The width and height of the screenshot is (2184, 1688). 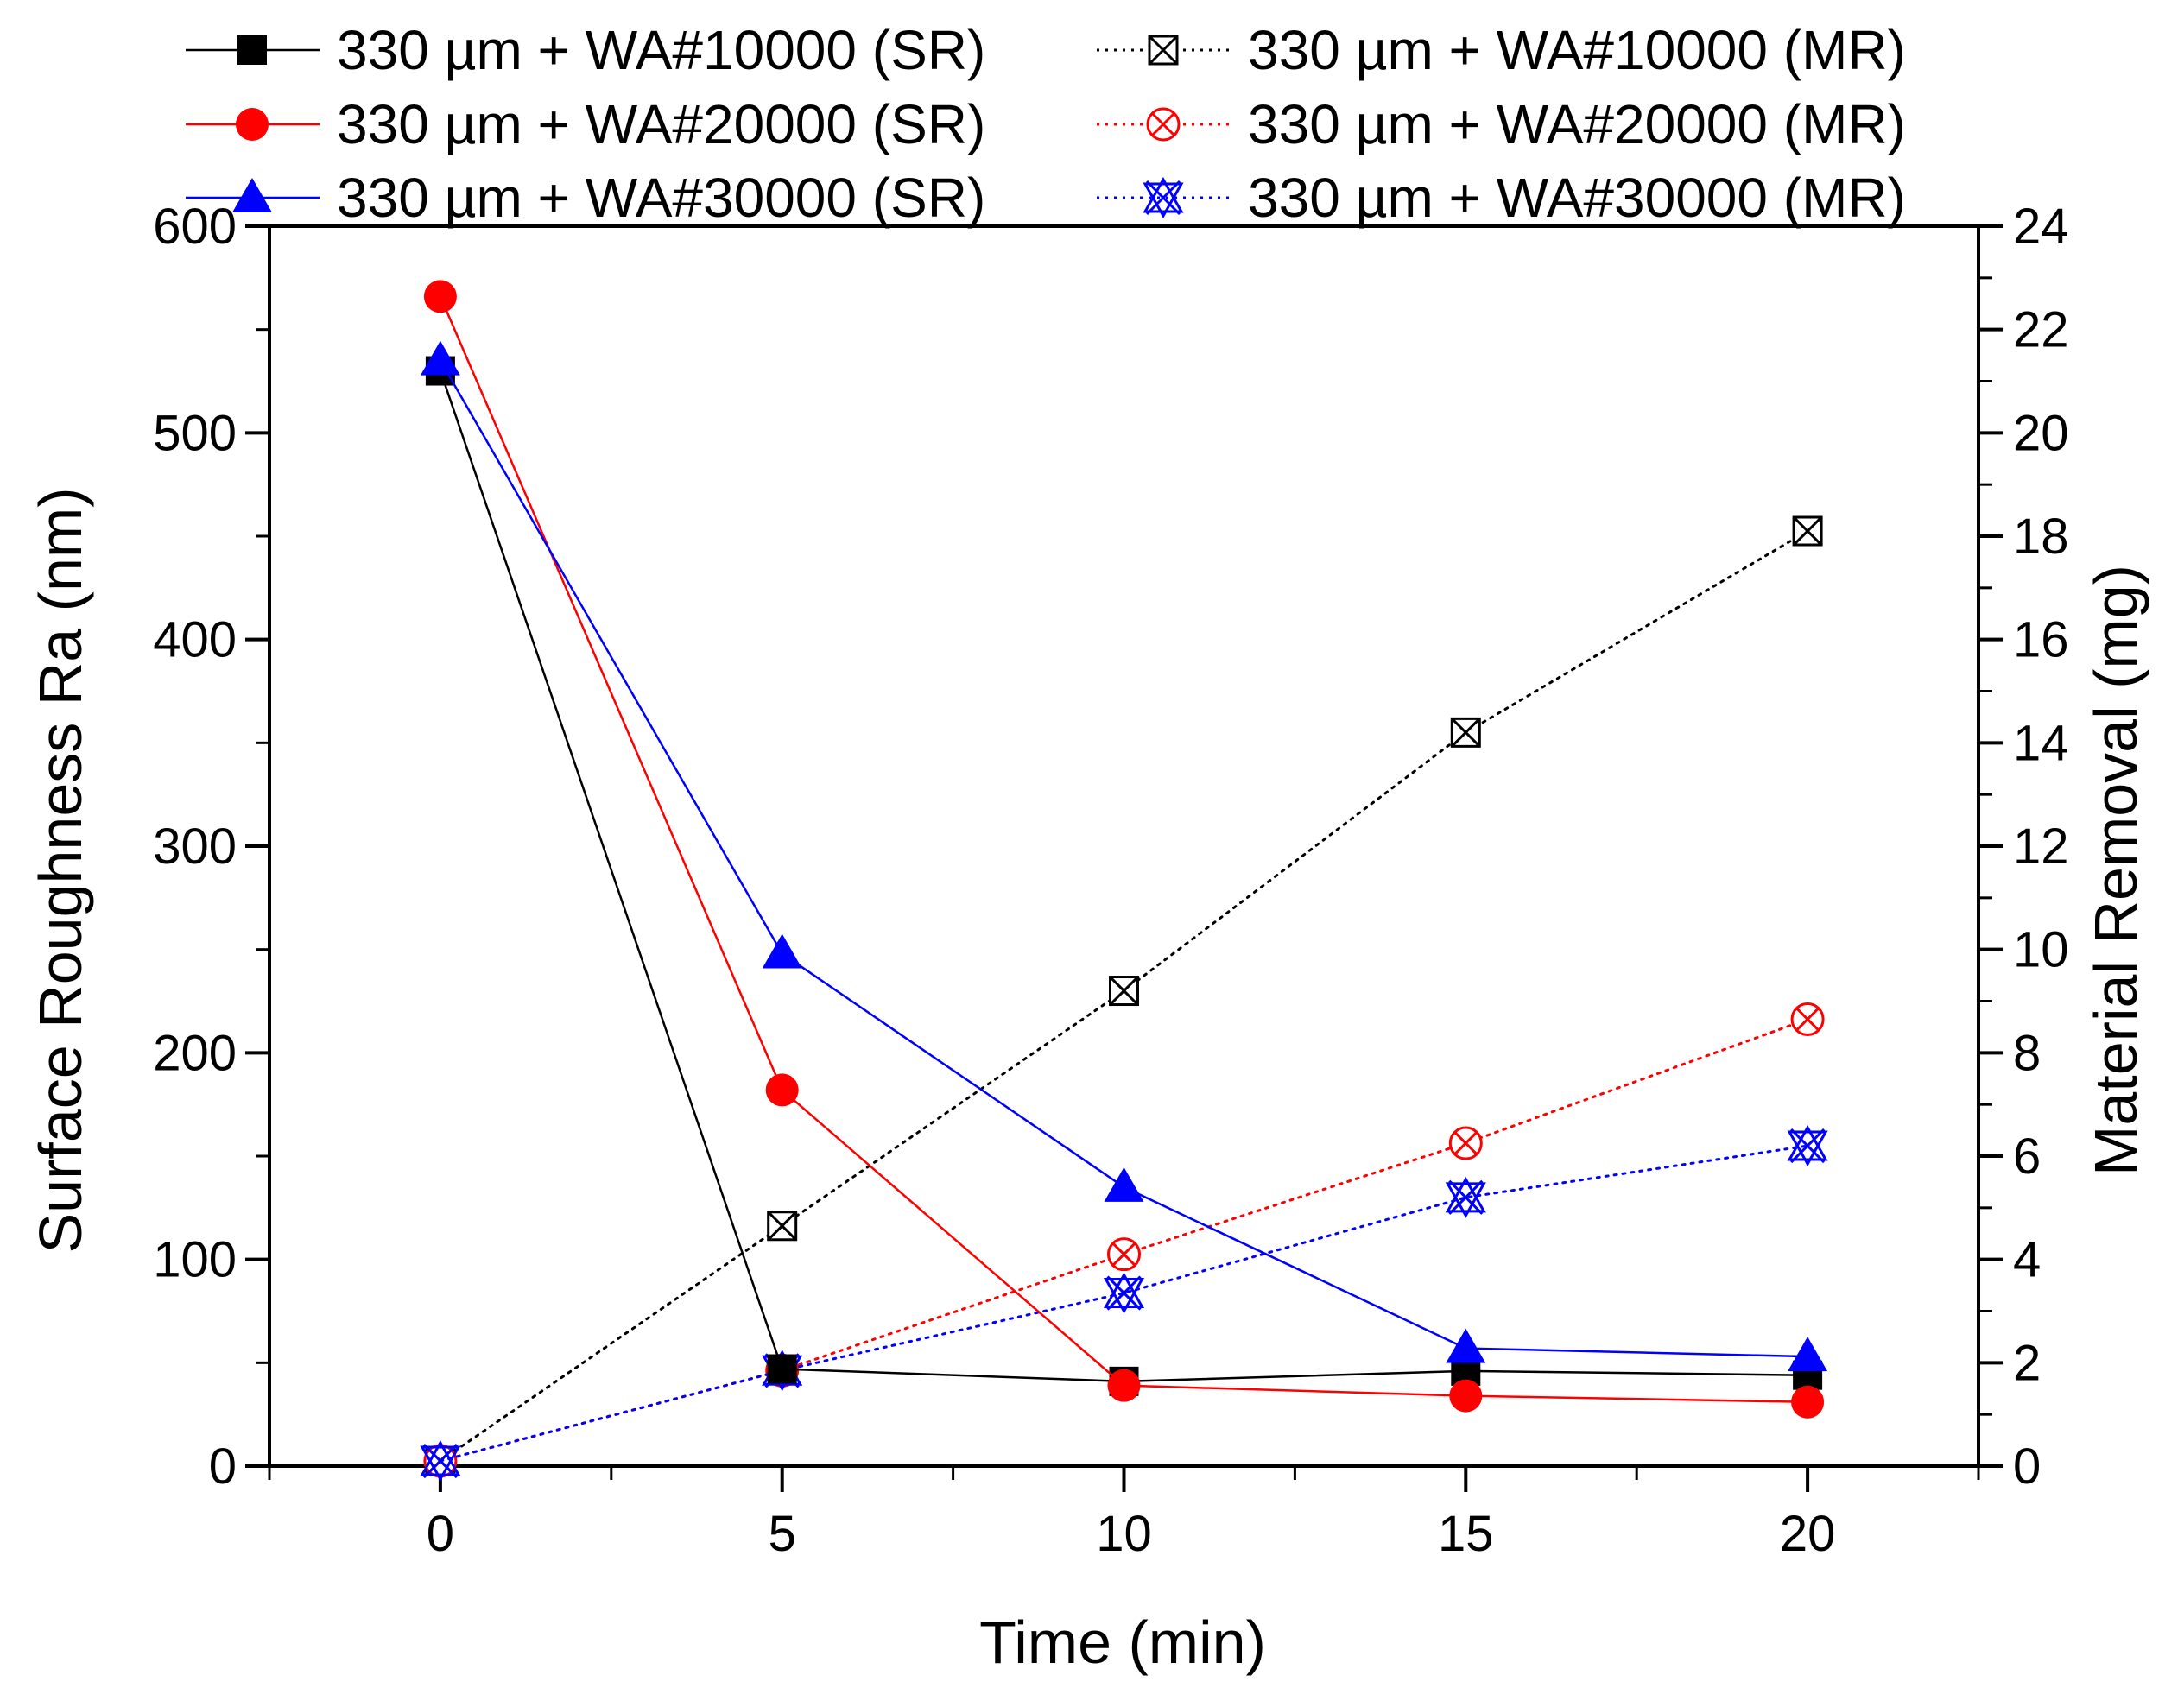 What do you see at coordinates (661, 198) in the screenshot?
I see `legend-label: 330 µm + WA#30000 (SR)` at bounding box center [661, 198].